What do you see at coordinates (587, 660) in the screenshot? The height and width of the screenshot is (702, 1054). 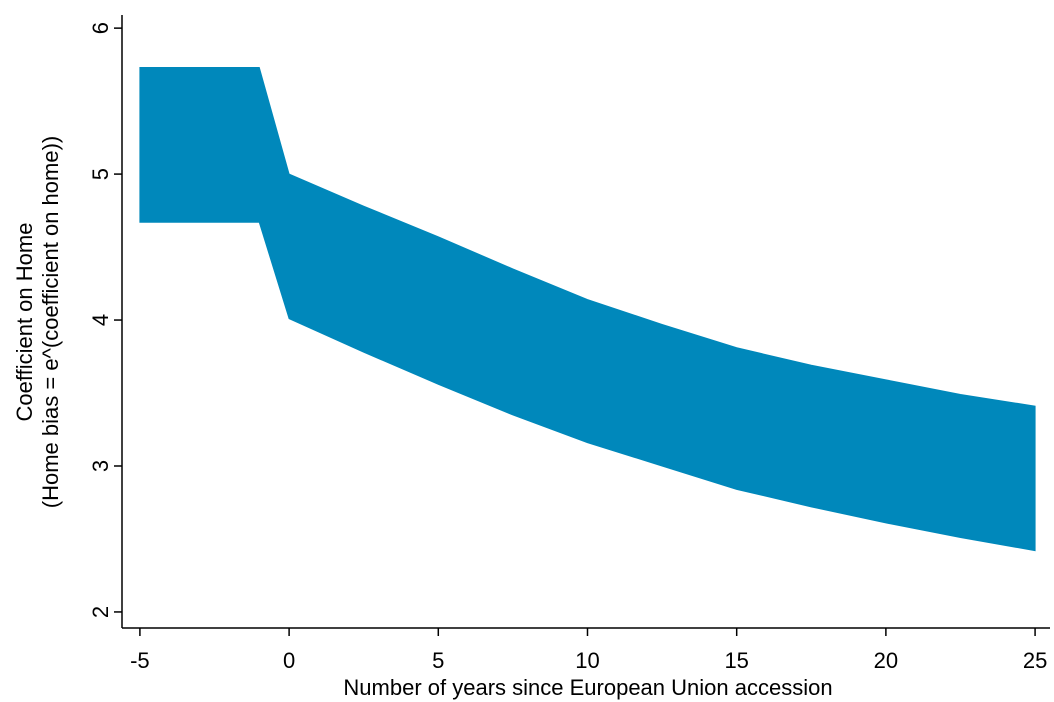 I see `x-tick-label: 10` at bounding box center [587, 660].